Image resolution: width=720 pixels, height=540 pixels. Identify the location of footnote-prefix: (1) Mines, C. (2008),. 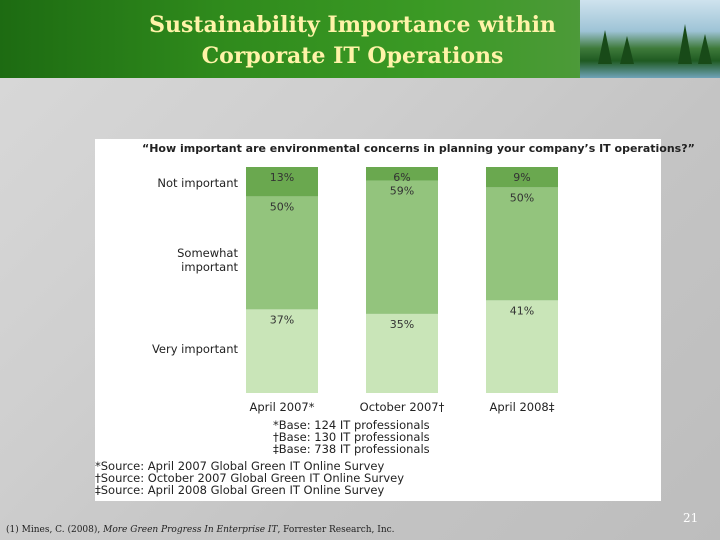
(53, 530).